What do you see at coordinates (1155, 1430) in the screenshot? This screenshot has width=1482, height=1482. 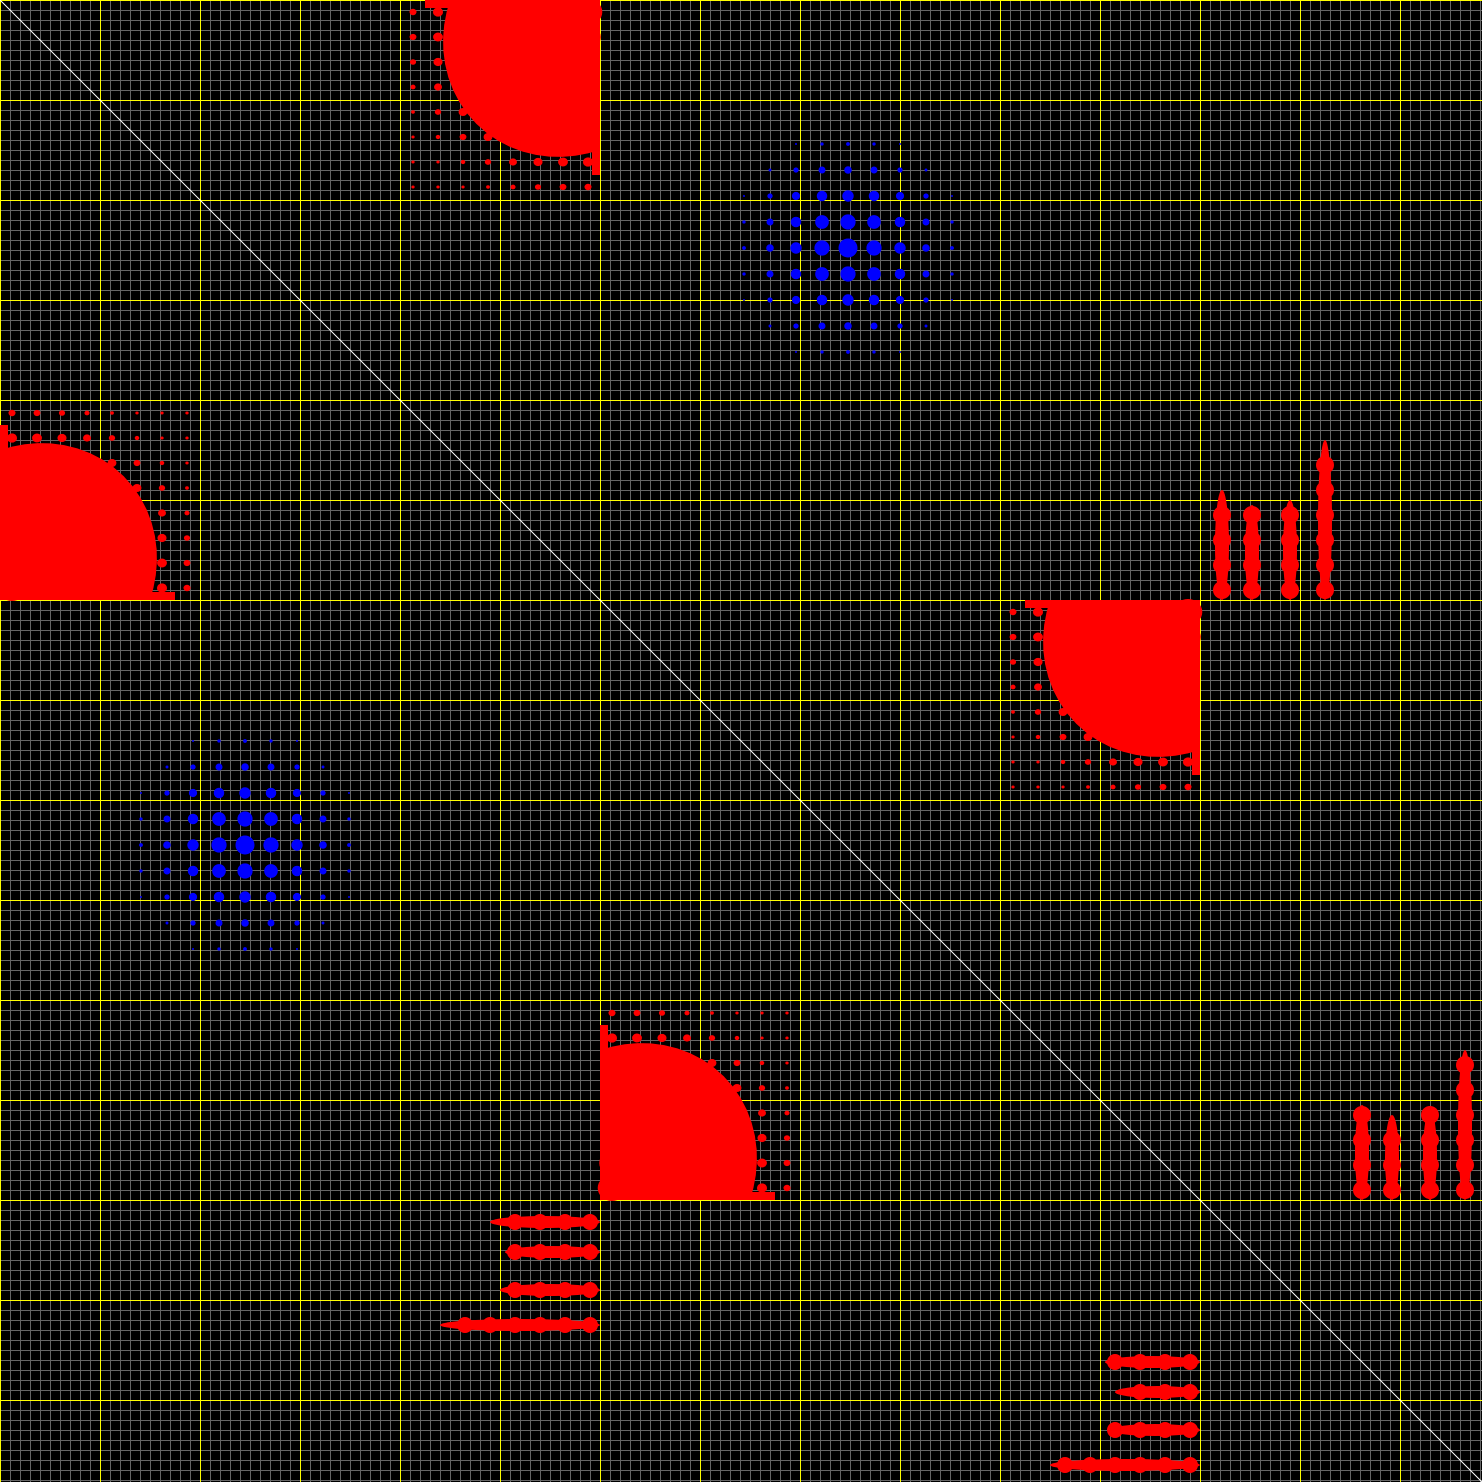 I see `row-stripe` at bounding box center [1155, 1430].